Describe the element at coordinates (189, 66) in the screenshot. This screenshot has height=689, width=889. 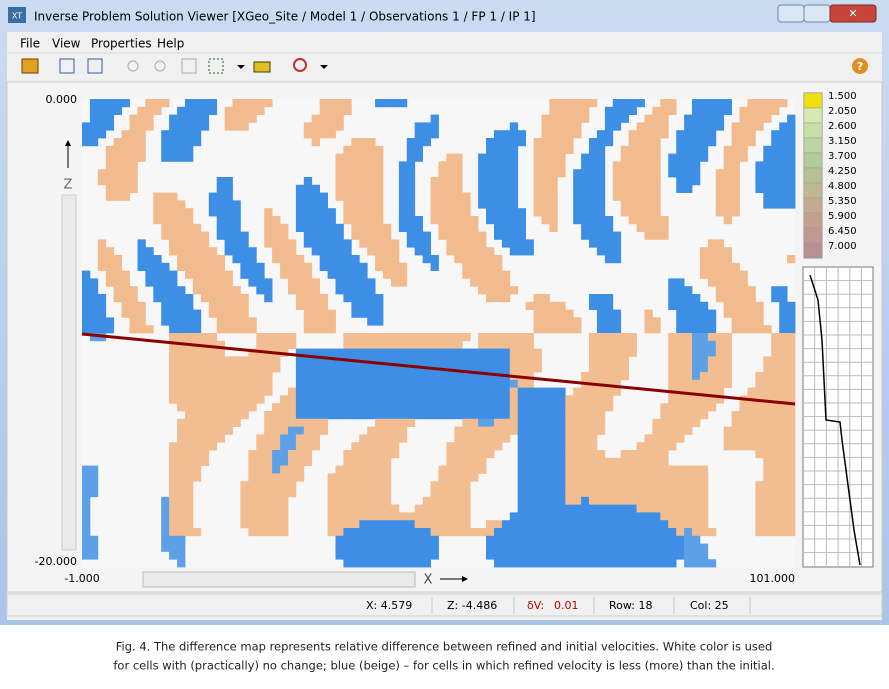
I see `zoom-fit-button` at that location.